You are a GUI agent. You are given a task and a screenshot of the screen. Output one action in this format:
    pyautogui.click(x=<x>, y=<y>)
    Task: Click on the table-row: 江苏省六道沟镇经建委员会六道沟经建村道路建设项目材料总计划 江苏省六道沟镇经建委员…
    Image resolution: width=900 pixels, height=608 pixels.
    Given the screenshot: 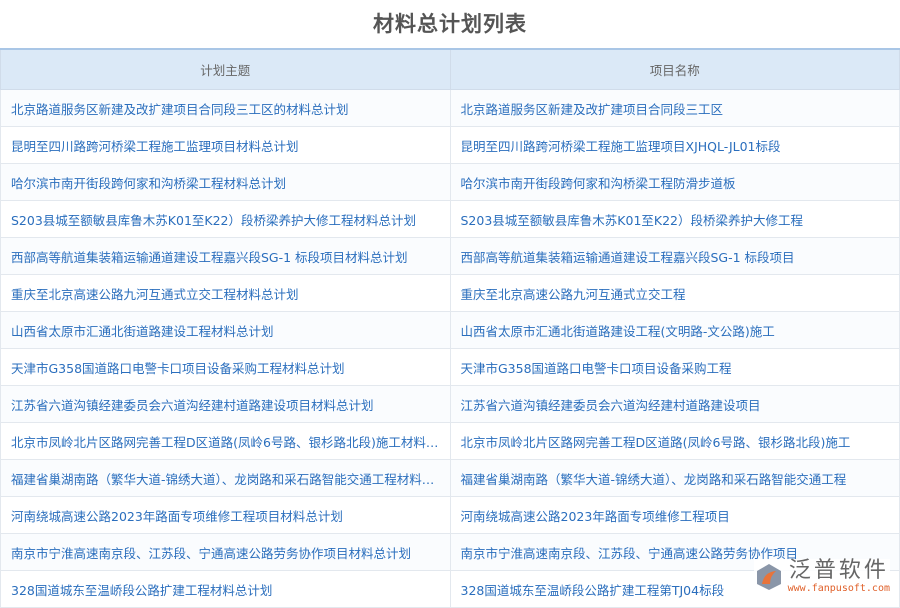 What is the action you would take?
    pyautogui.click(x=450, y=404)
    